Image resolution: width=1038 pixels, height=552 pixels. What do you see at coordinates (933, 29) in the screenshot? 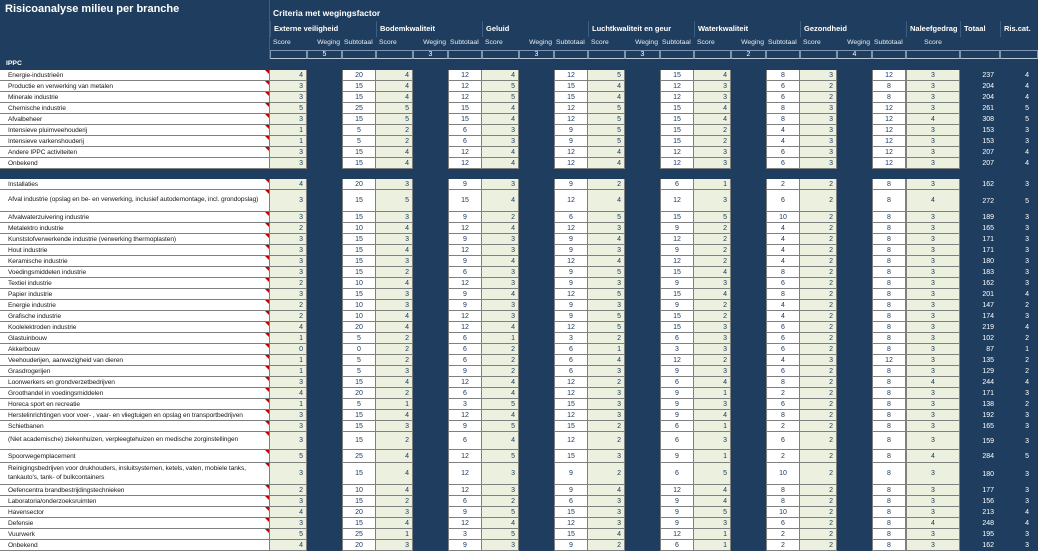
I see `naleefgedrag-header: Naleefgedrag` at bounding box center [933, 29].